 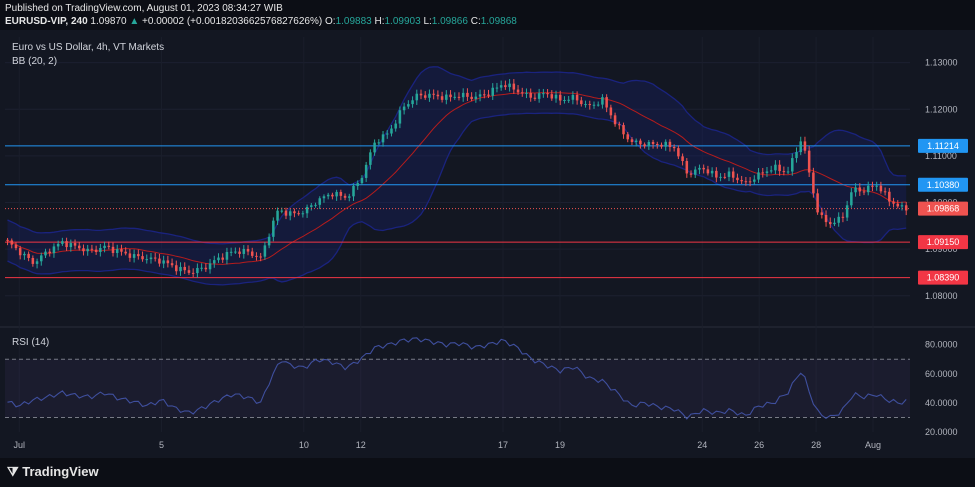 I want to click on header-bar, so click(x=487, y=15).